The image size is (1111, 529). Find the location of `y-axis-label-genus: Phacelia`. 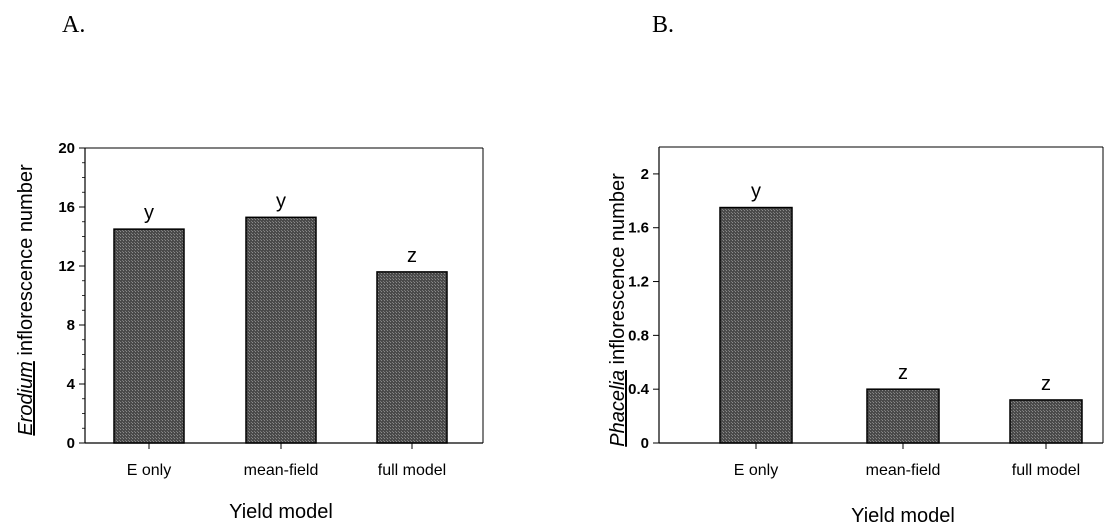

y-axis-label-genus: Phacelia is located at coordinates (618, 408).